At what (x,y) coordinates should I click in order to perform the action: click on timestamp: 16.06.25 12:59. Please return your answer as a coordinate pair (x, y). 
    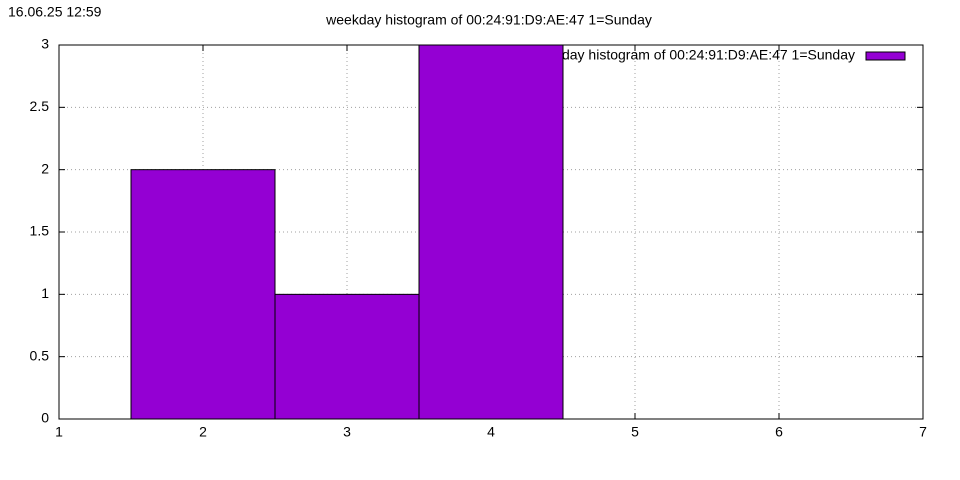
    Looking at the image, I should click on (55, 12).